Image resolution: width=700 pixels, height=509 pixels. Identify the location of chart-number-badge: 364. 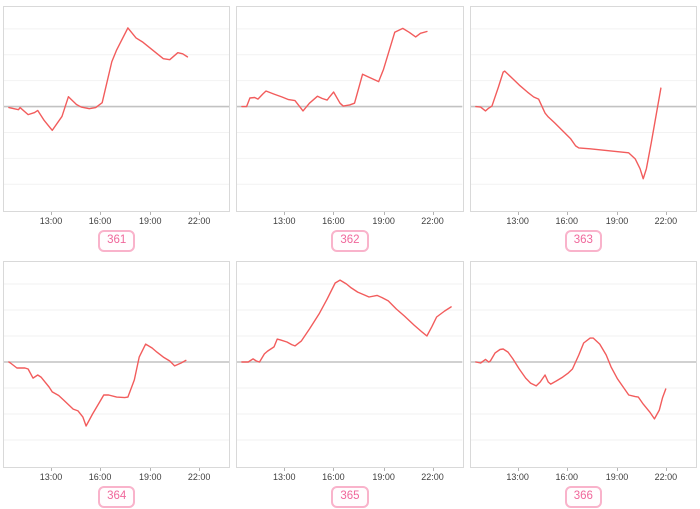
(117, 497).